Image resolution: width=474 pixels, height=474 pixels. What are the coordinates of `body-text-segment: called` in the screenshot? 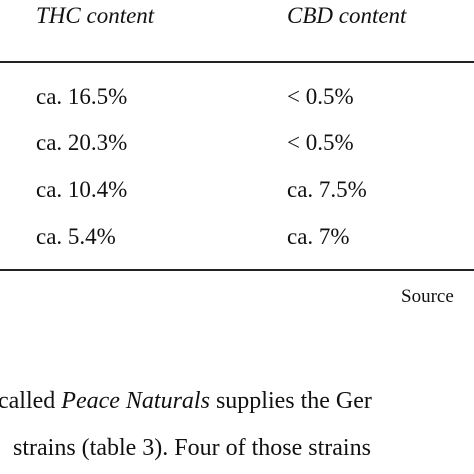 It's located at (31, 401).